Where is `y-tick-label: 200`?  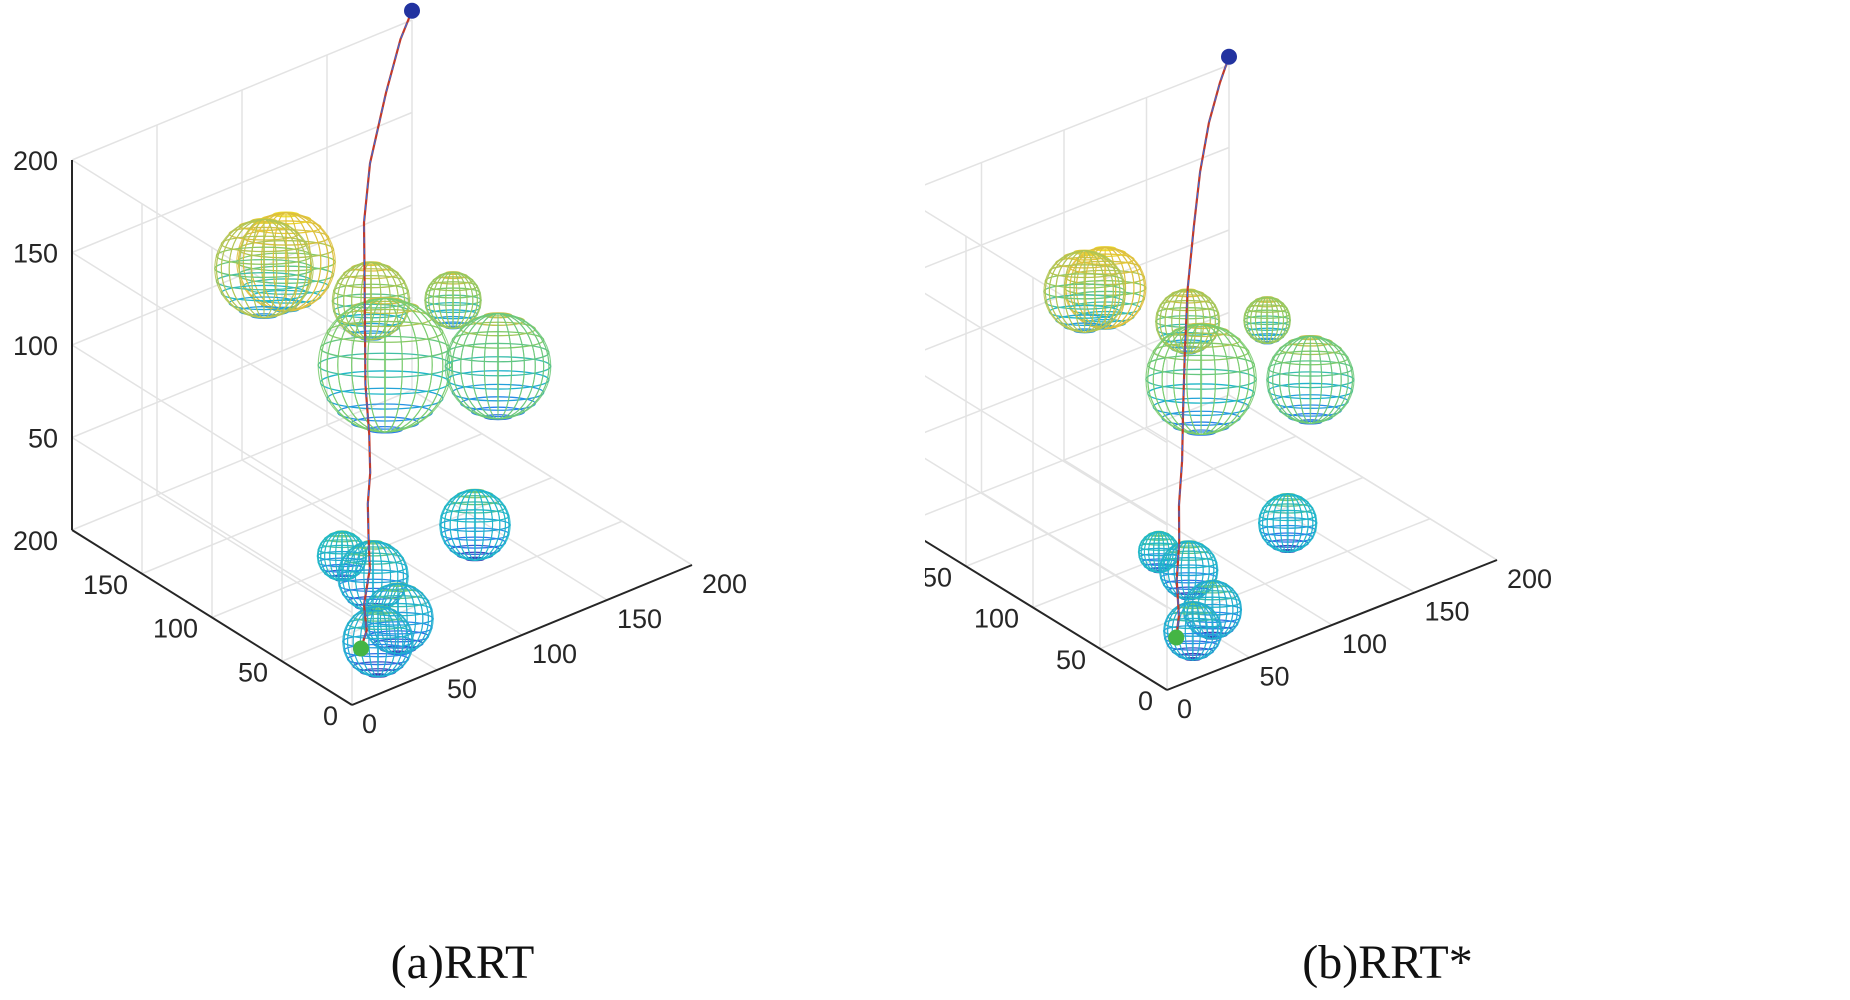
y-tick-label: 200 is located at coordinates (35, 541).